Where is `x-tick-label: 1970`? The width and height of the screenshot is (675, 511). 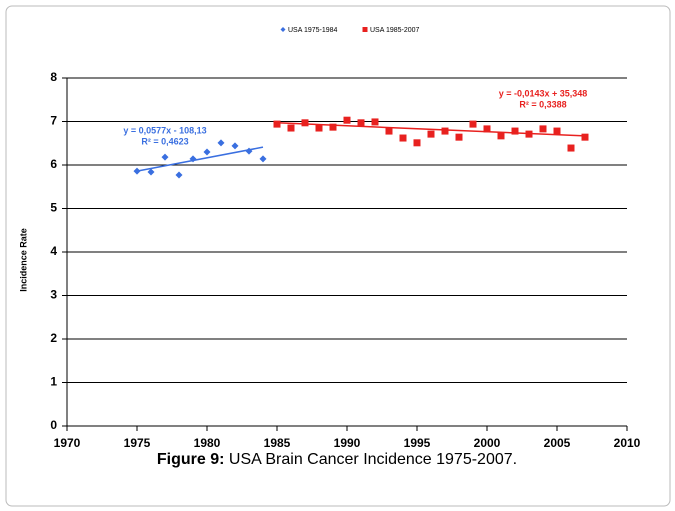
x-tick-label: 1970 is located at coordinates (67, 443).